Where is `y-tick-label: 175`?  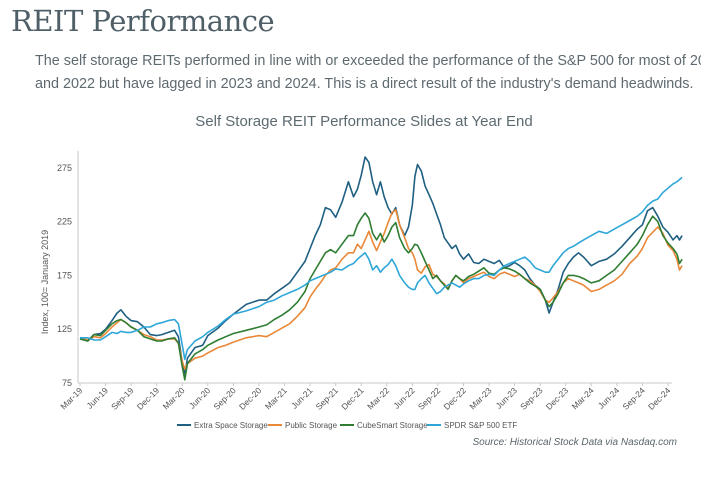
y-tick-label: 175 is located at coordinates (64, 275).